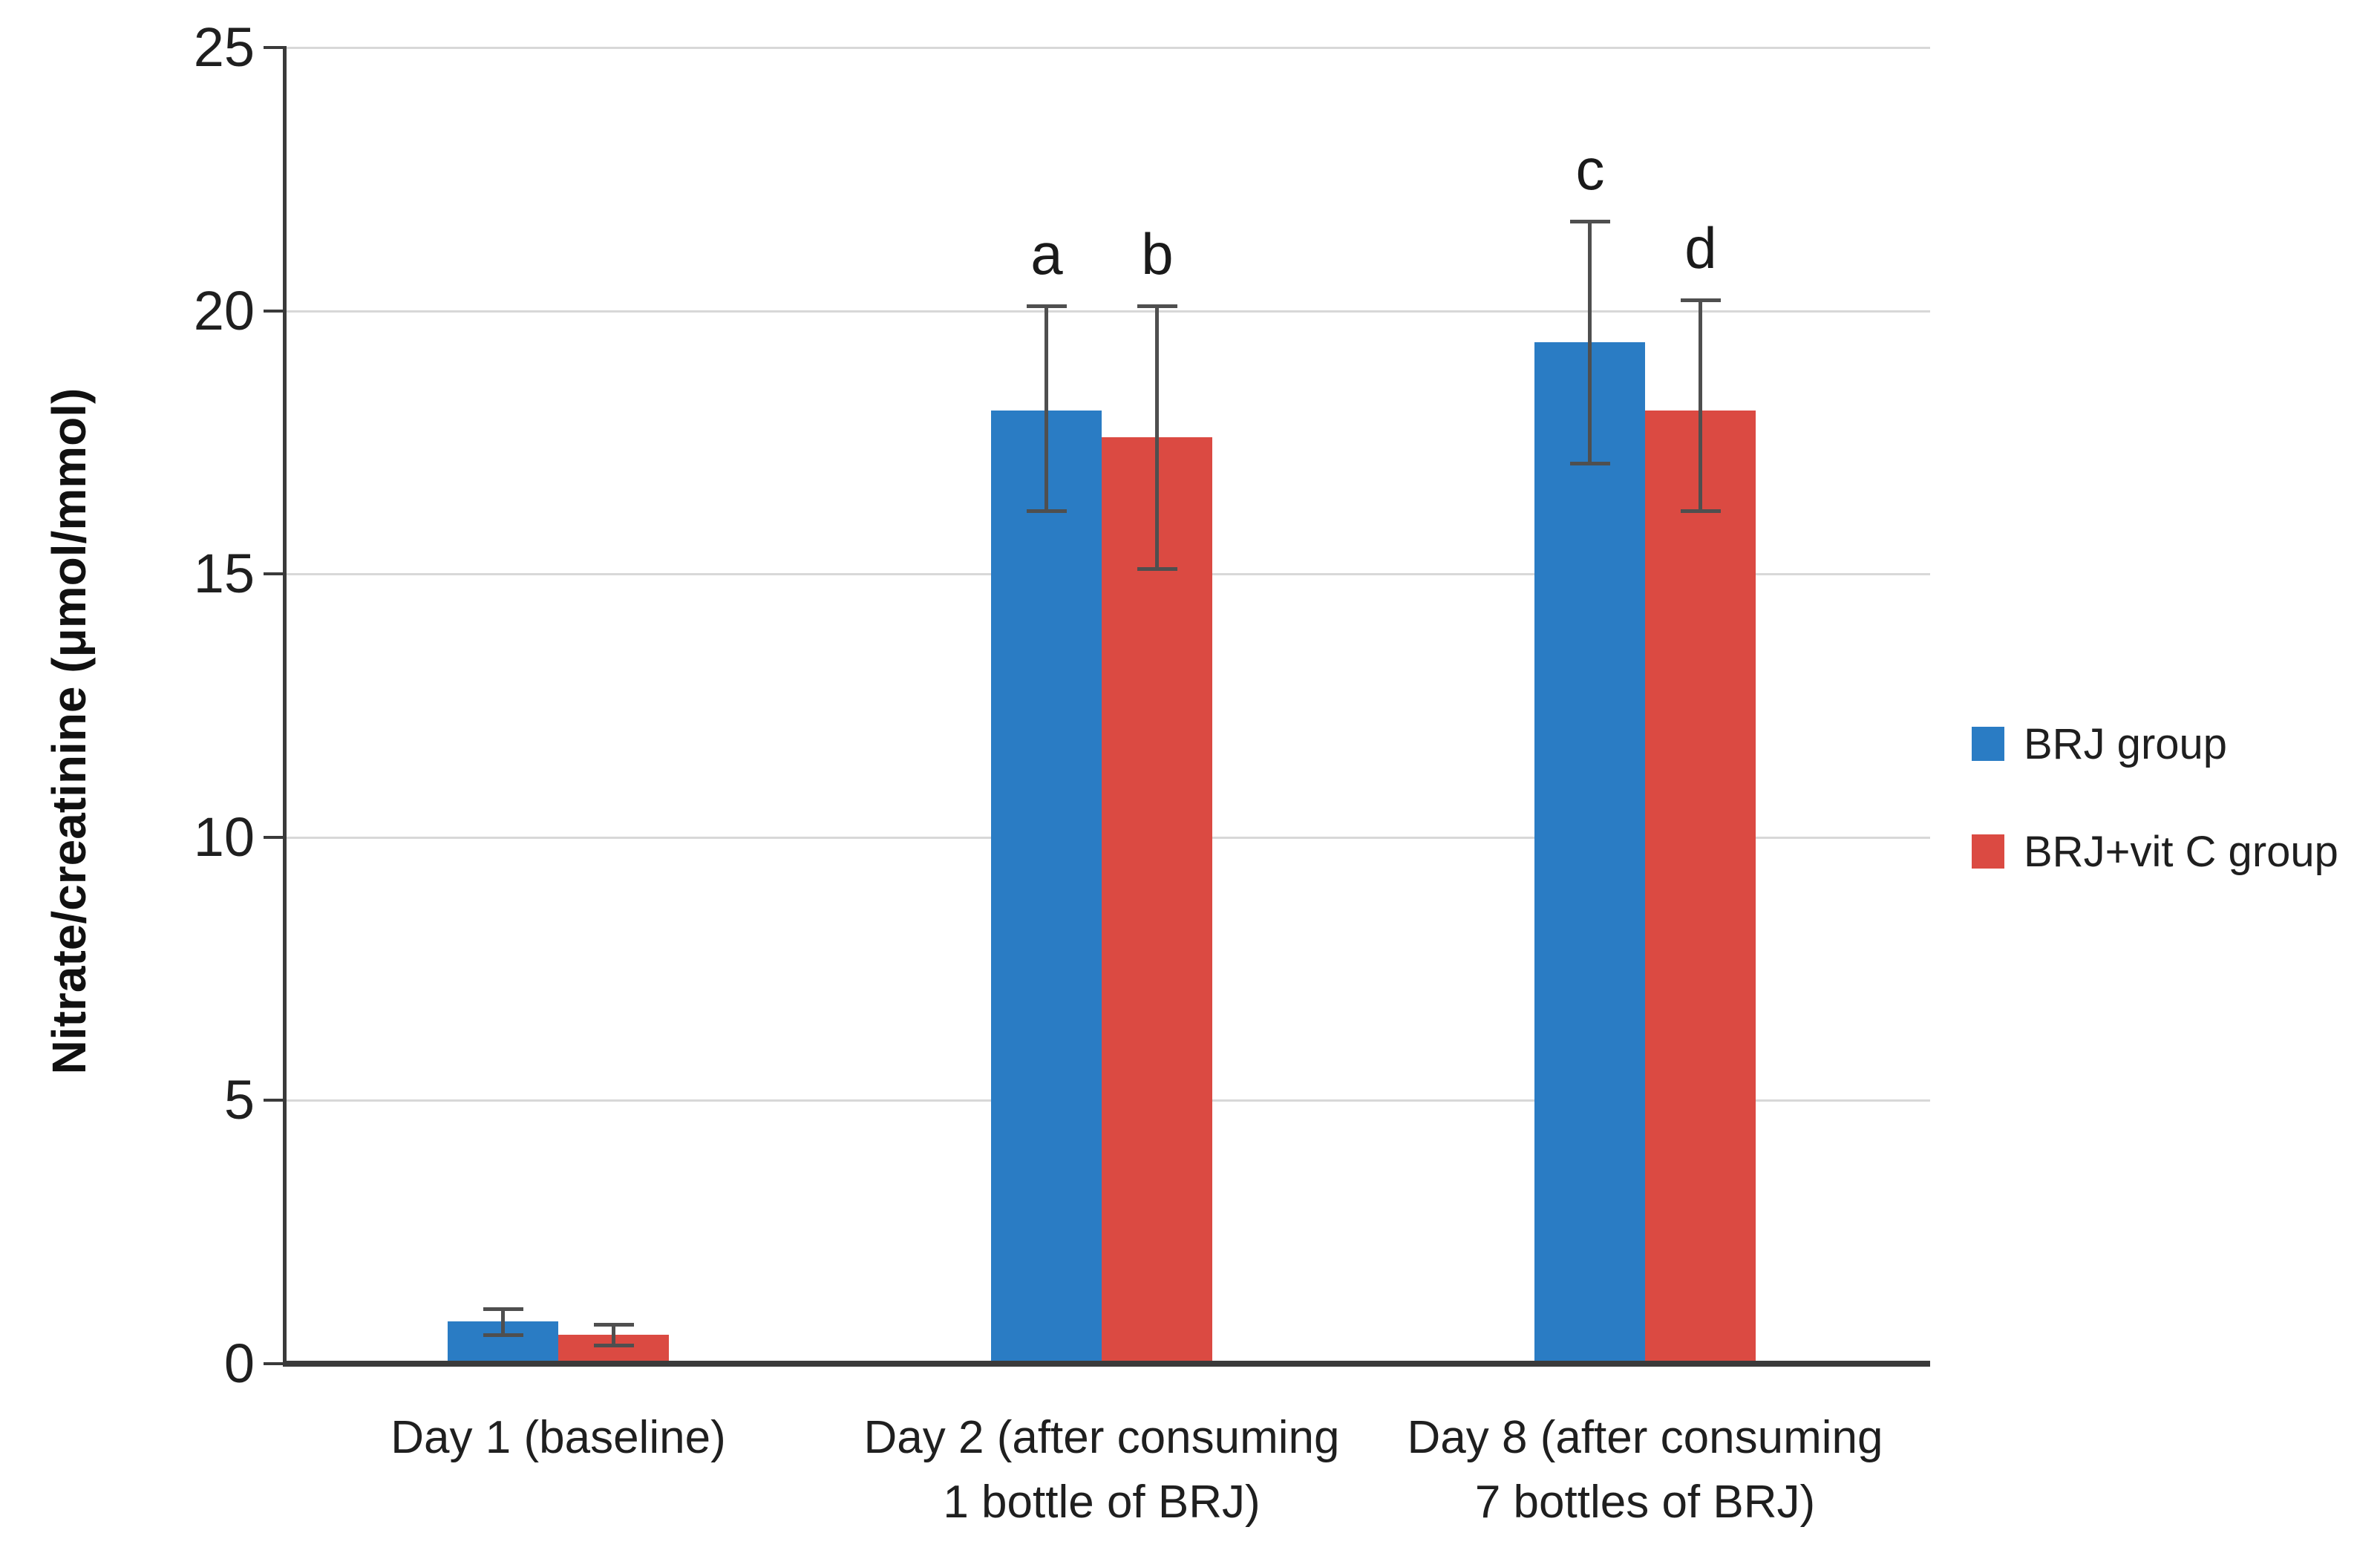 The image size is (2380, 1553). Describe the element at coordinates (1590, 169) in the screenshot. I see `significance-label: c` at that location.